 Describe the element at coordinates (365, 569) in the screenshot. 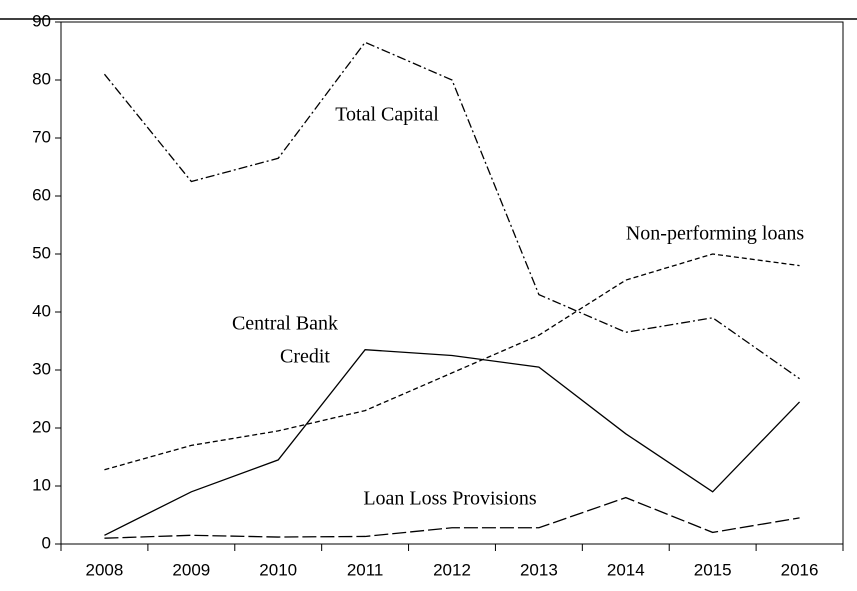

I see `x-tick-label: 2011` at that location.